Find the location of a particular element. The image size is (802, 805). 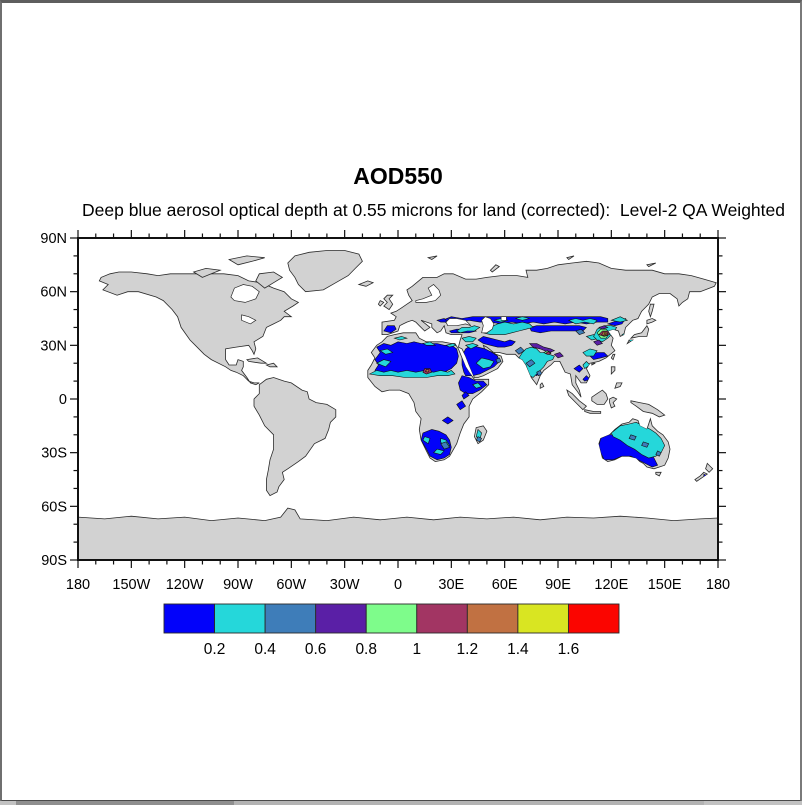

y-tick-label: 90S is located at coordinates (54, 561).